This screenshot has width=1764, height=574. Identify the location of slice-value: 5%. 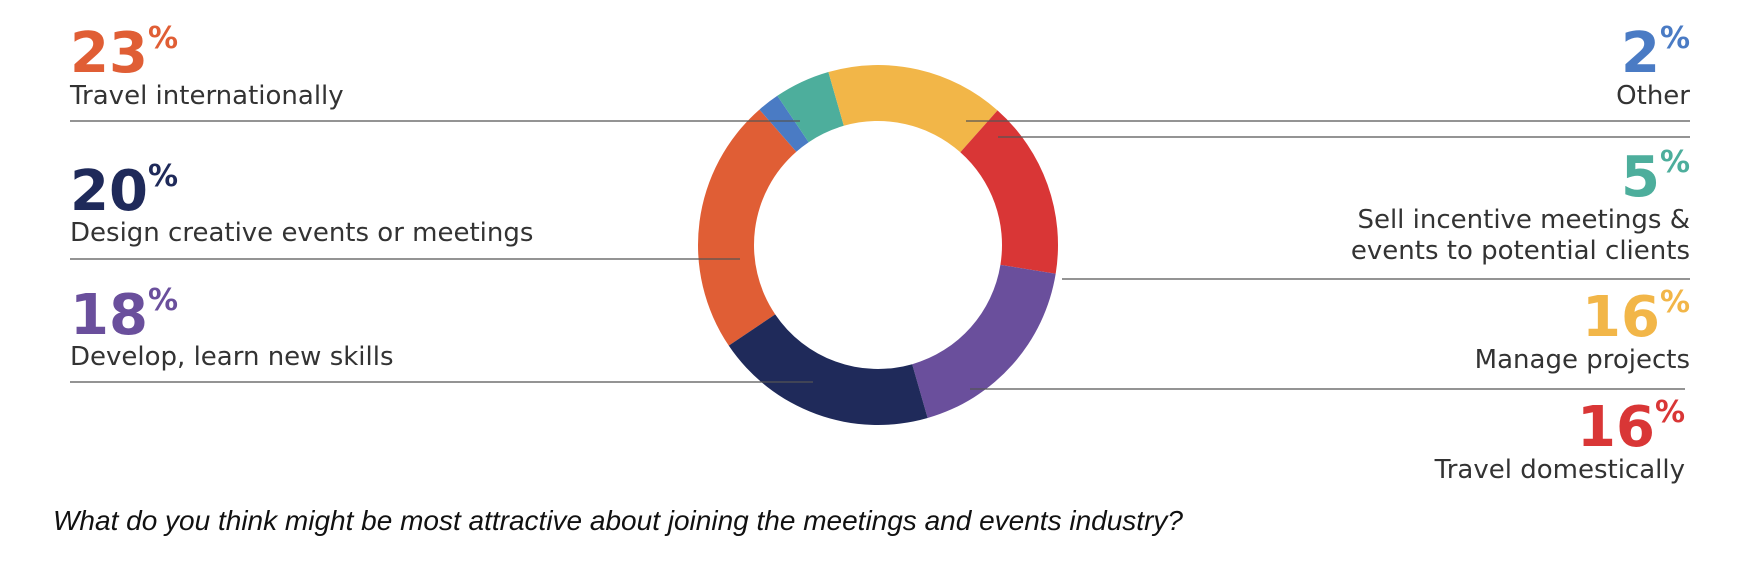
(1655, 177).